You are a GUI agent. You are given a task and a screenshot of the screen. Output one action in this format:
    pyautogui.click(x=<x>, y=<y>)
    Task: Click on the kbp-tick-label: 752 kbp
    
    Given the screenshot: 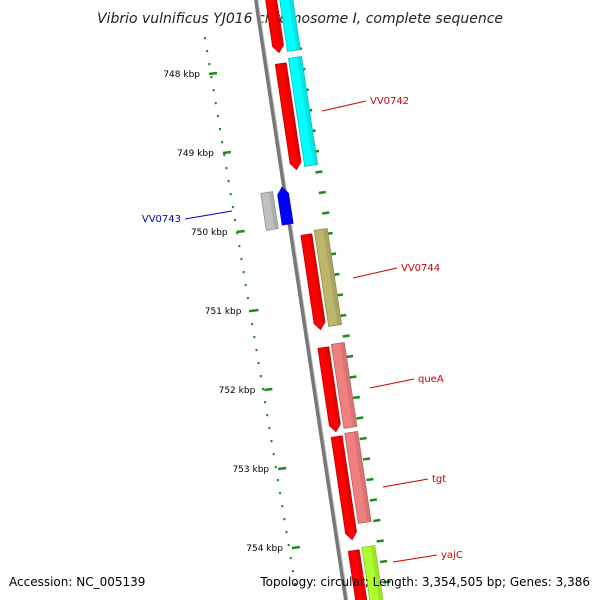 What is the action you would take?
    pyautogui.click(x=237, y=391)
    